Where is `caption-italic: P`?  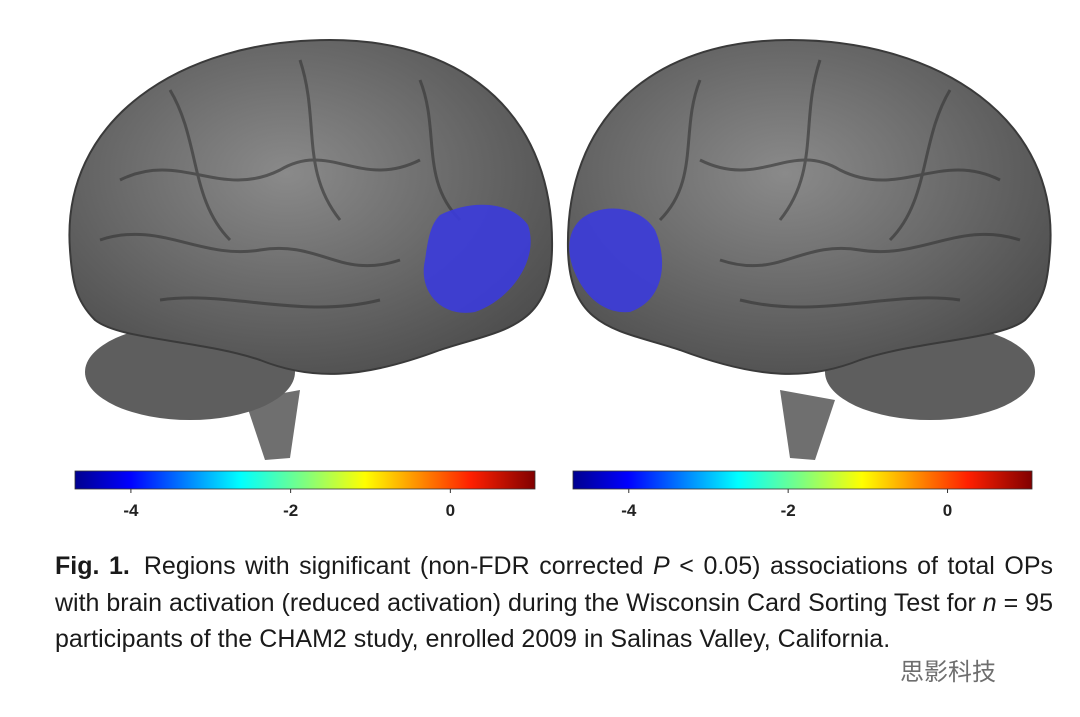
caption-italic: P is located at coordinates (661, 566).